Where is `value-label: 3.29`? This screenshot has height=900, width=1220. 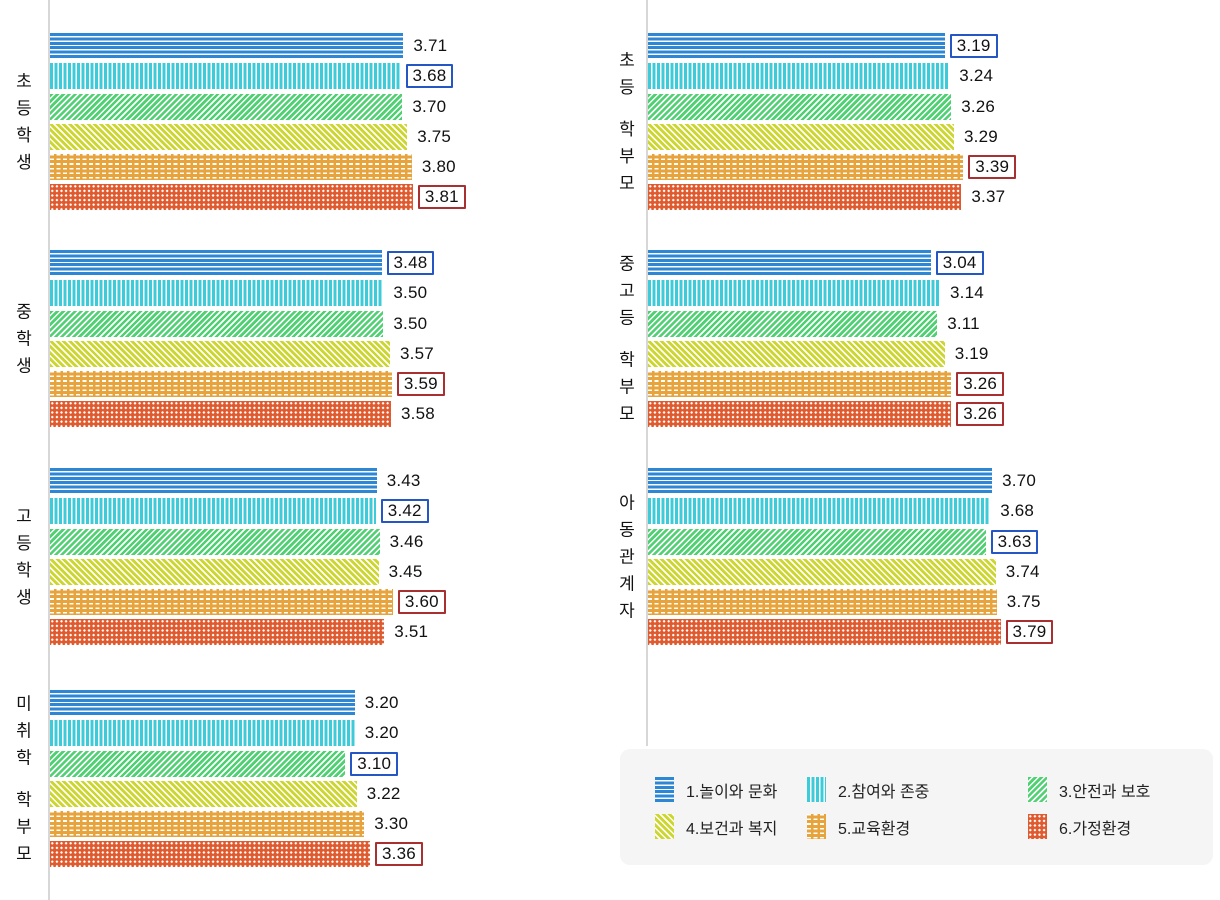 value-label: 3.29 is located at coordinates (981, 136).